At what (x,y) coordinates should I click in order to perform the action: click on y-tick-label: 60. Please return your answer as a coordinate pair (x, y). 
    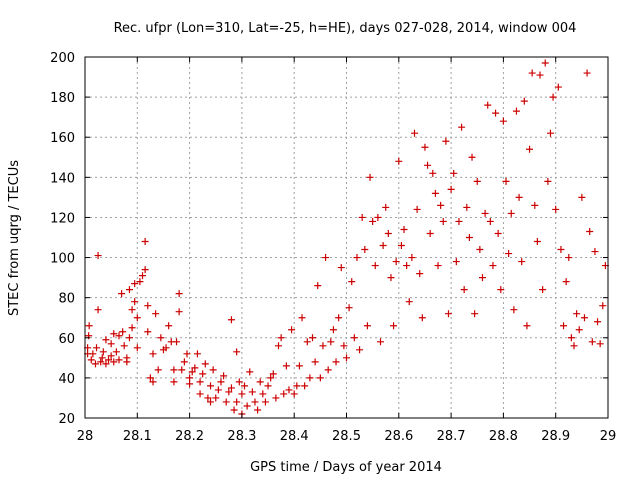
    Looking at the image, I should click on (66, 339).